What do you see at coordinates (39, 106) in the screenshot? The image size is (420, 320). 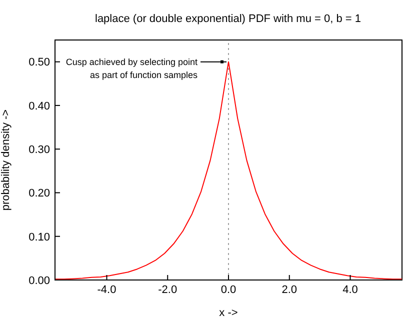 I see `y-tick-label: 0.40` at bounding box center [39, 106].